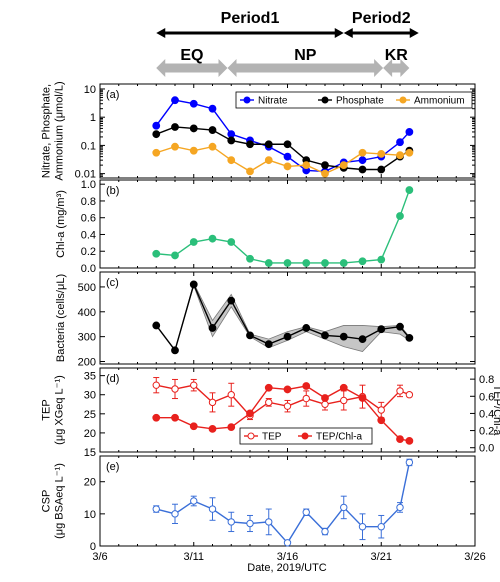  I want to click on x-tick-label: 3/6, so click(99, 557).